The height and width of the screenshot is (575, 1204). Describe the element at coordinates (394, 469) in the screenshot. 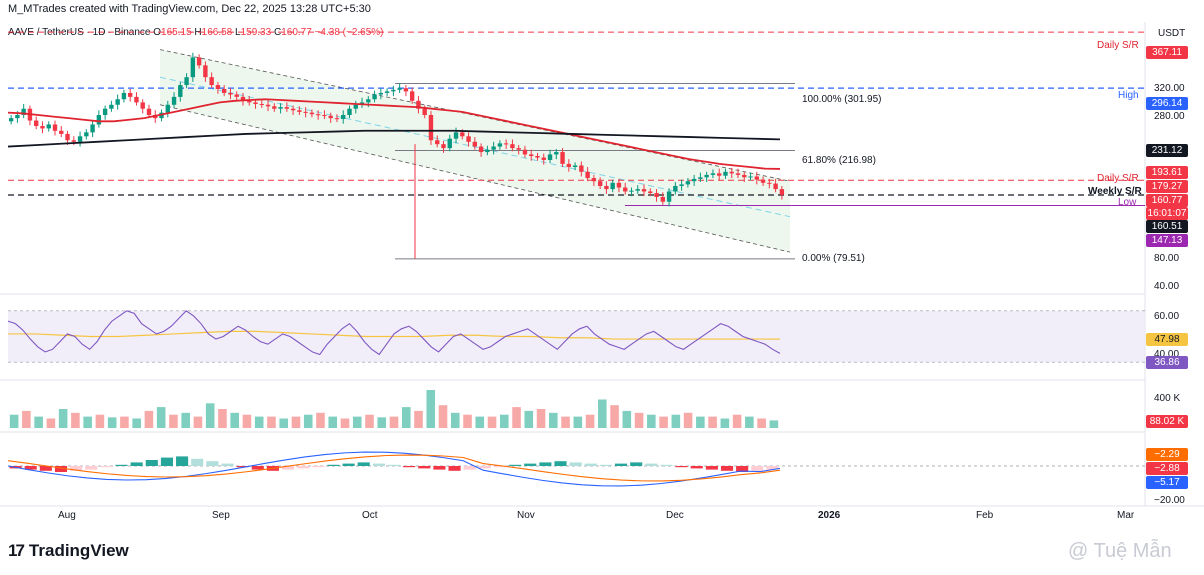

I see `macd-line` at that location.